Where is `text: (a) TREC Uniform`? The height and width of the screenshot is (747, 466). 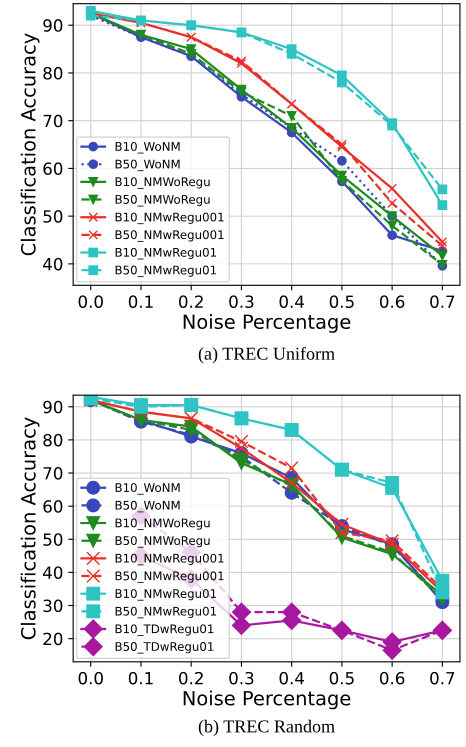 text: (a) TREC Uniform is located at coordinates (266, 355).